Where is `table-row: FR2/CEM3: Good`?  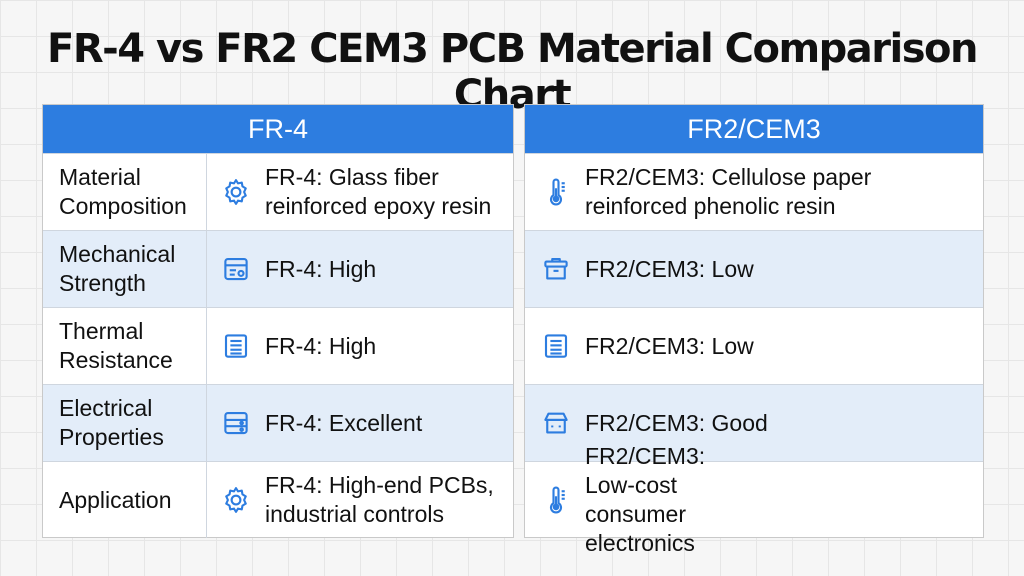 table-row: FR2/CEM3: Good is located at coordinates (754, 422).